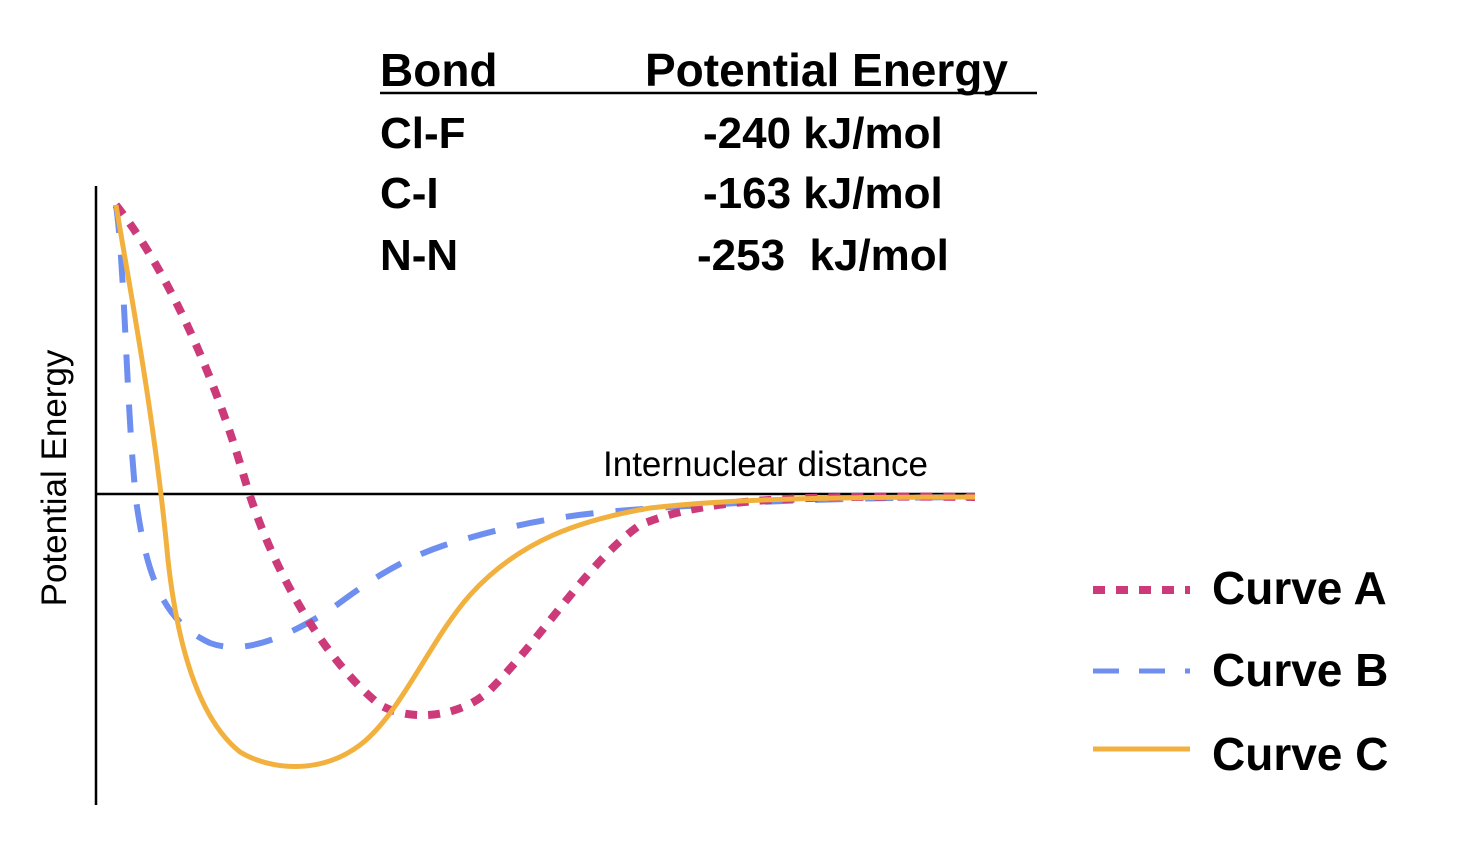 This screenshot has height=862, width=1474. Describe the element at coordinates (765, 464) in the screenshot. I see `x-axis-label: Internuclear distance` at that location.